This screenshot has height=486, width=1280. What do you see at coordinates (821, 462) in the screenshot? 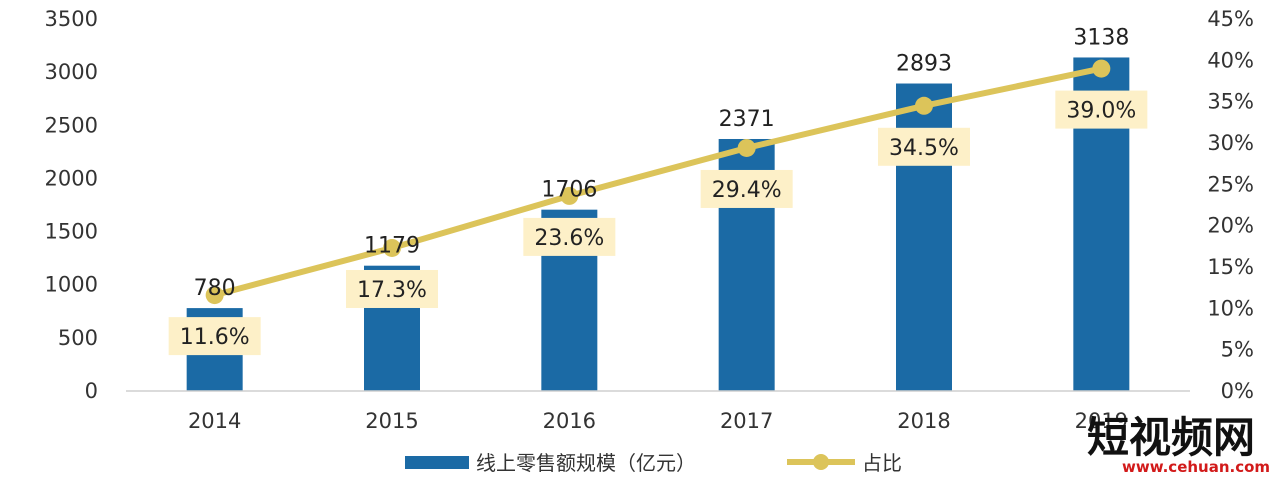
I see `legend-line-marker` at bounding box center [821, 462].